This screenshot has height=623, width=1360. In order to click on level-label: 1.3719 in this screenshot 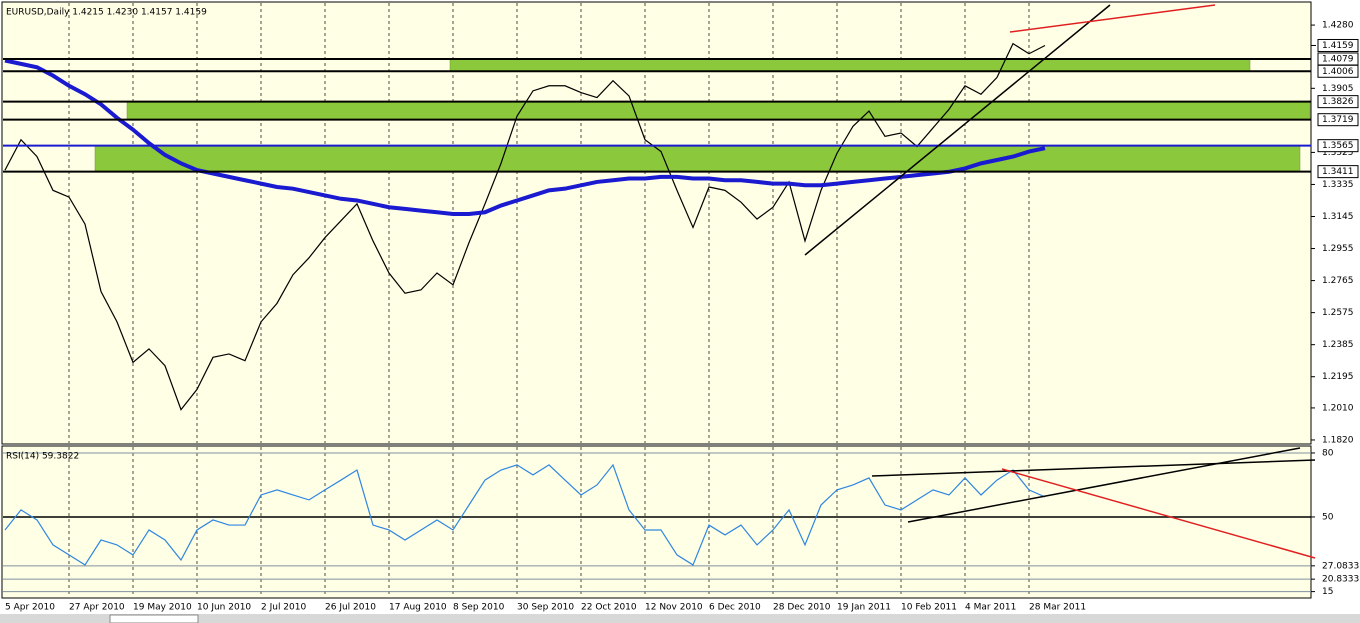, I will do `click(1338, 120)`.